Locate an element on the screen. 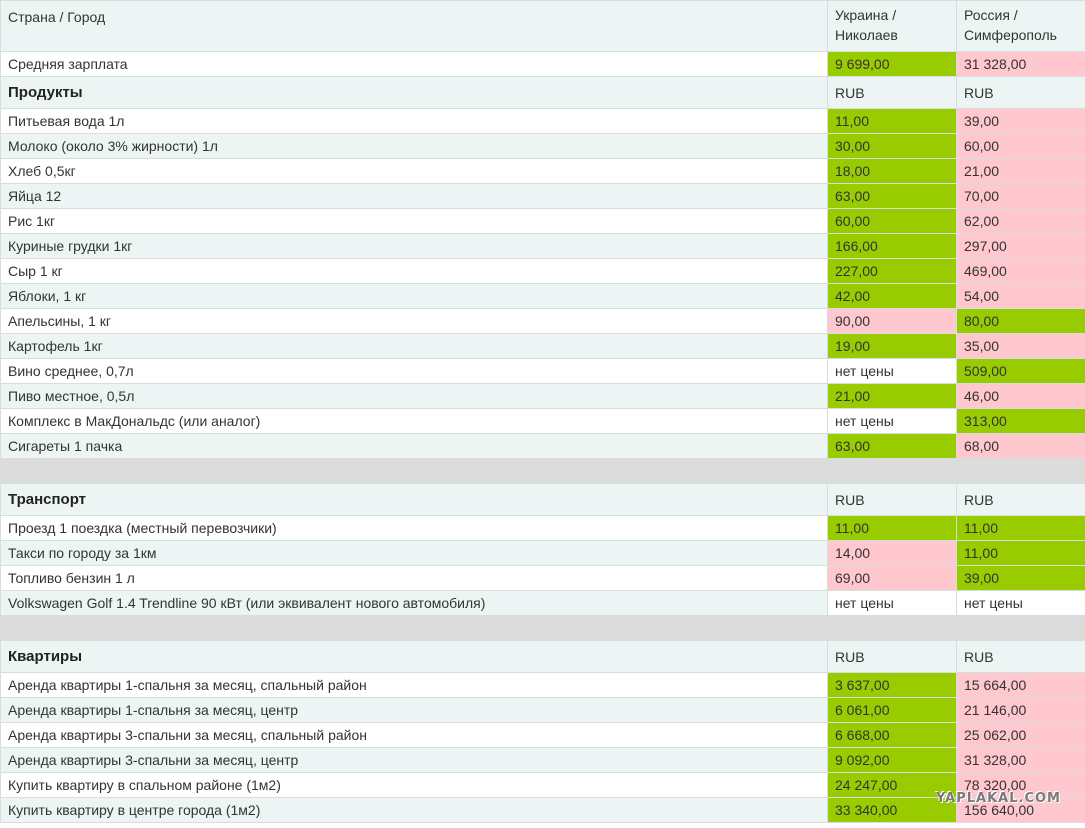 The width and height of the screenshot is (1085, 828). table-row: Яйца 12 63,00 70,00 is located at coordinates (542, 196).